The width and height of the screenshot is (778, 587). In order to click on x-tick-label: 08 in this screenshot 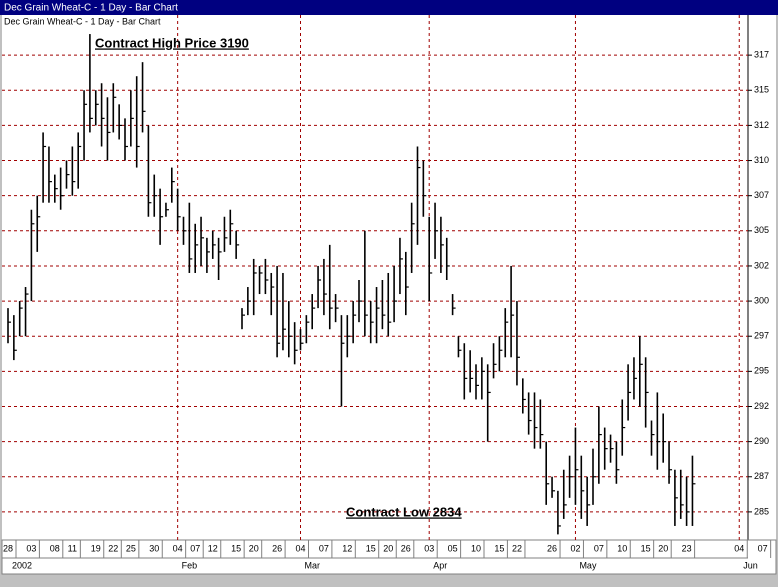, I will do `click(55, 548)`.